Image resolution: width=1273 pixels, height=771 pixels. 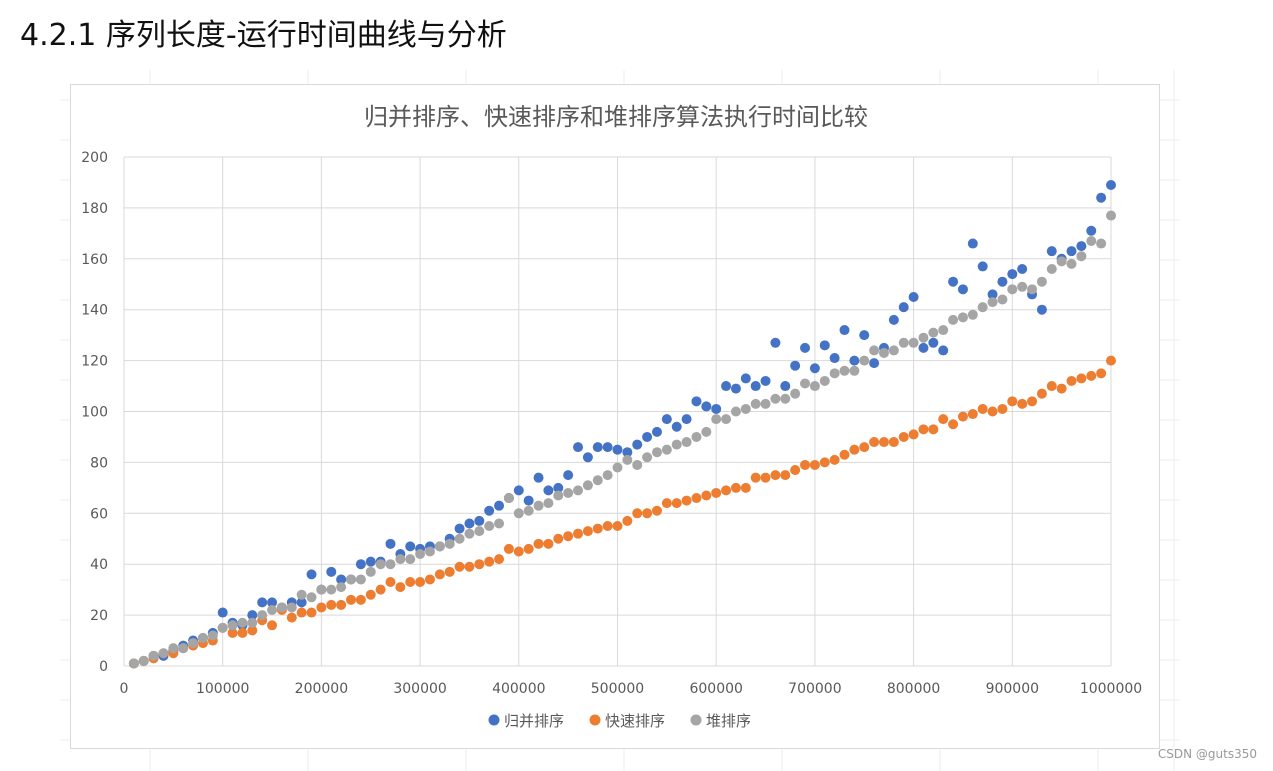 I want to click on x-tick-label: 600000, so click(x=715, y=689).